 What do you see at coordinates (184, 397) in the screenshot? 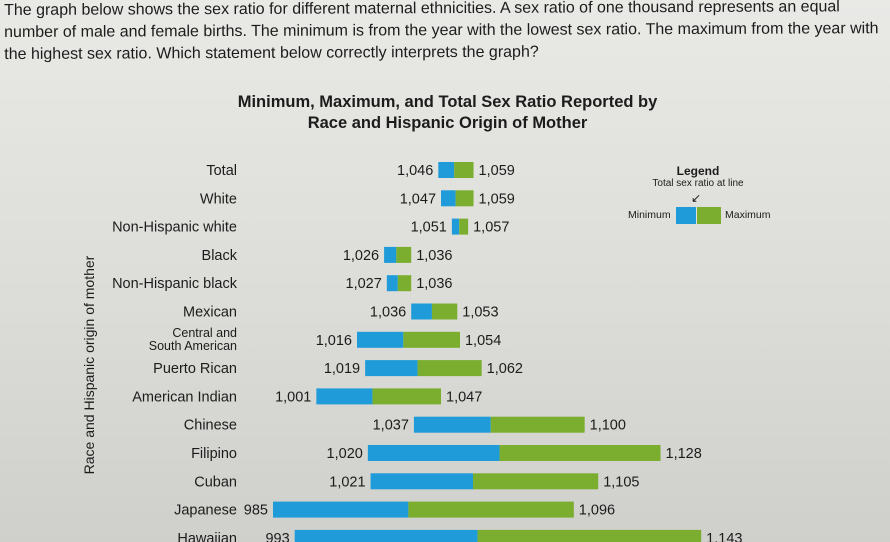
I see `category-label: American Indian` at bounding box center [184, 397].